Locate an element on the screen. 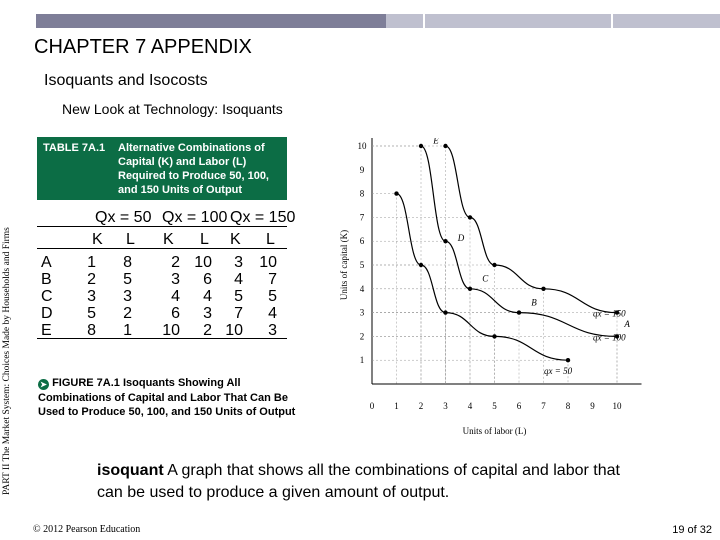 Image resolution: width=720 pixels, height=540 pixels. chapter-title: CHAPTER 7 APPENDIX is located at coordinates (143, 47).